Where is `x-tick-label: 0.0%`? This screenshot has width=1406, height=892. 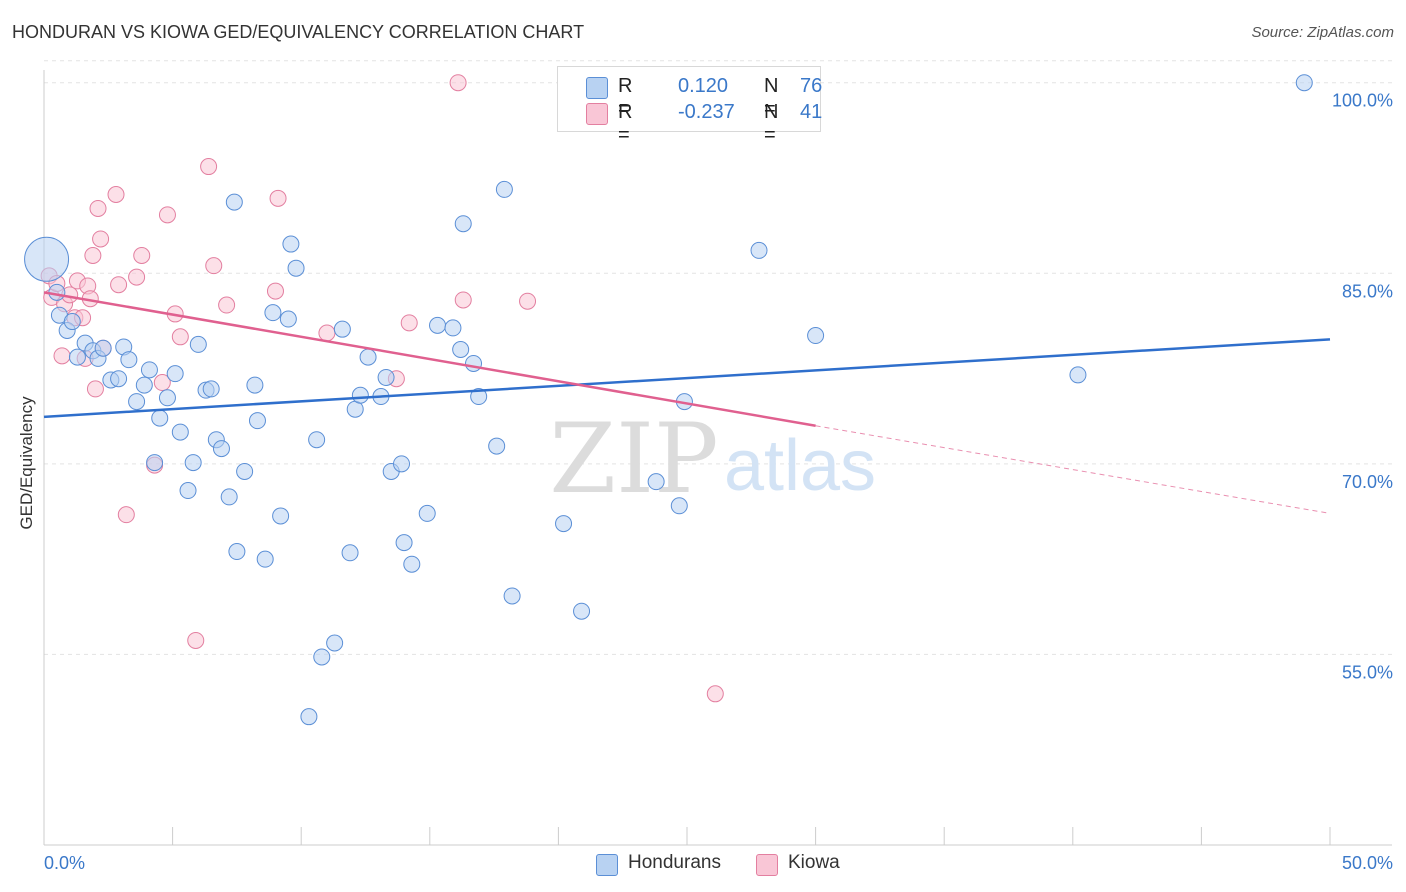 x-tick-label: 0.0% is located at coordinates (64, 863).